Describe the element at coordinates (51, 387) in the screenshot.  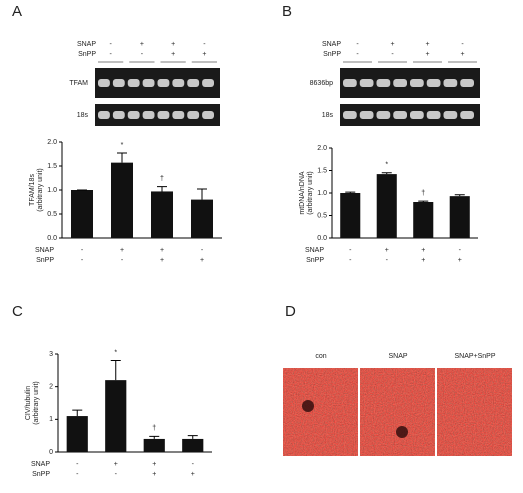
I see `y-tick-label: 2` at that location.